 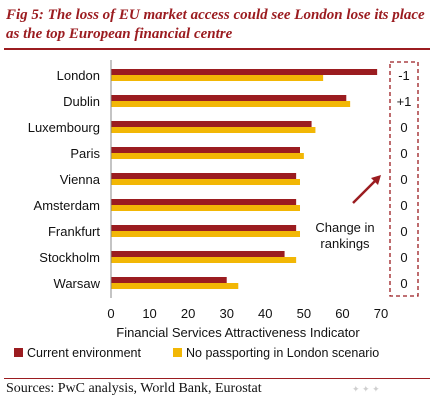 I want to click on category-label: Stockholm, so click(x=69, y=257).